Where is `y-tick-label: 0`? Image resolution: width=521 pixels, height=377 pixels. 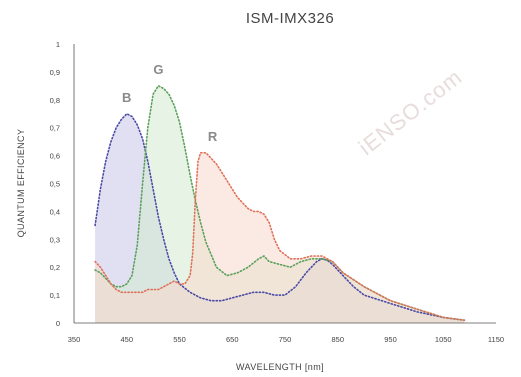 y-tick-label: 0 is located at coordinates (58, 323).